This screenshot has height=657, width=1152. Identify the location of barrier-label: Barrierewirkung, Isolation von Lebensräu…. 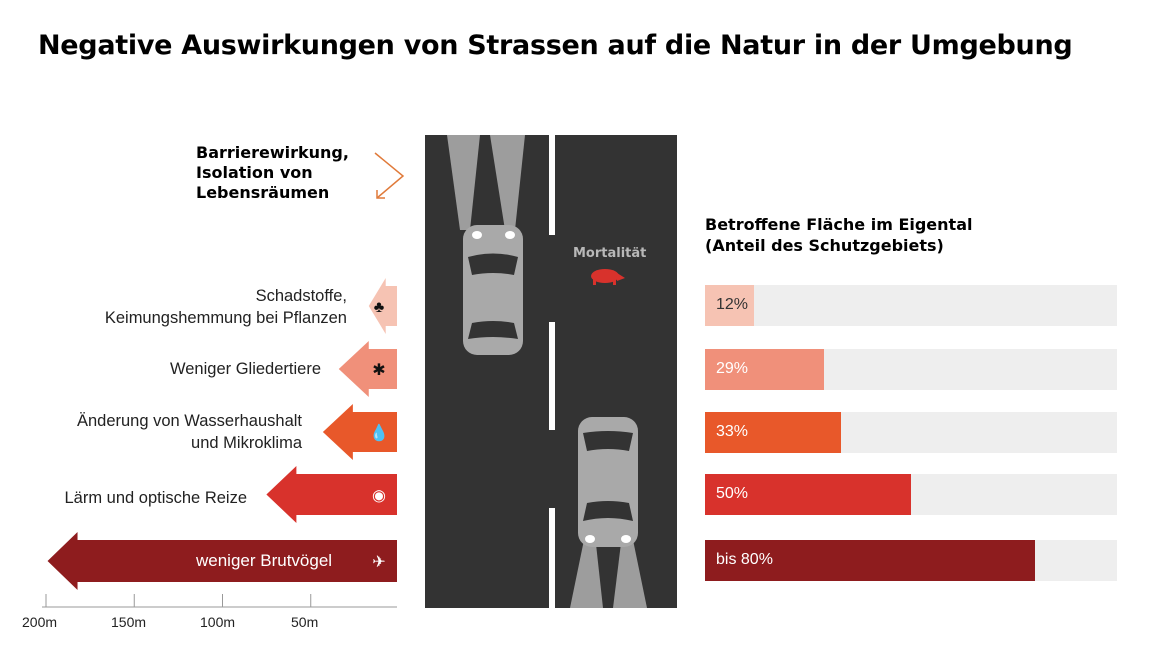
(272, 173).